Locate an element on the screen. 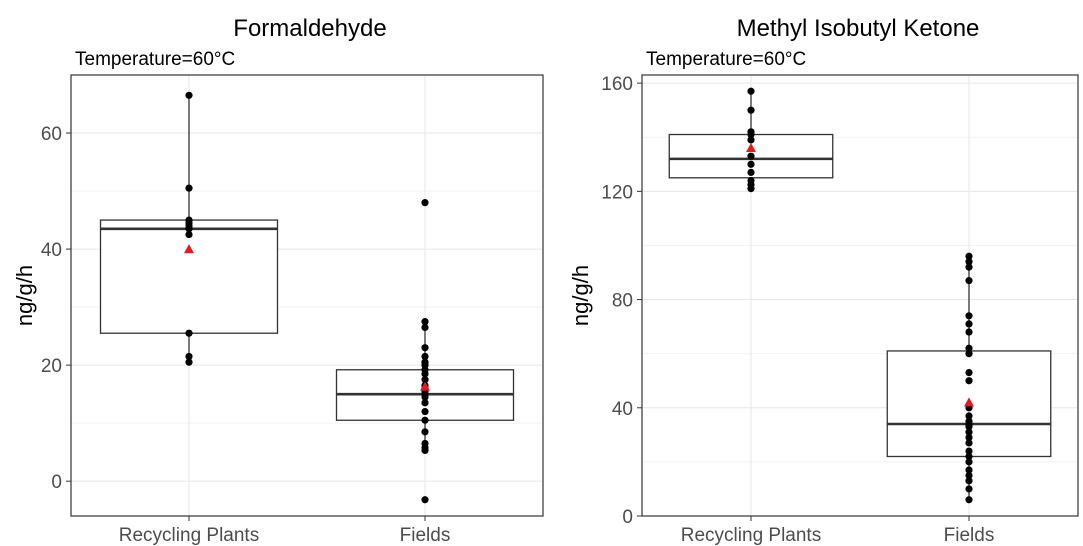 Image resolution: width=1083 pixels, height=546 pixels. box-iqr is located at coordinates (189, 276).